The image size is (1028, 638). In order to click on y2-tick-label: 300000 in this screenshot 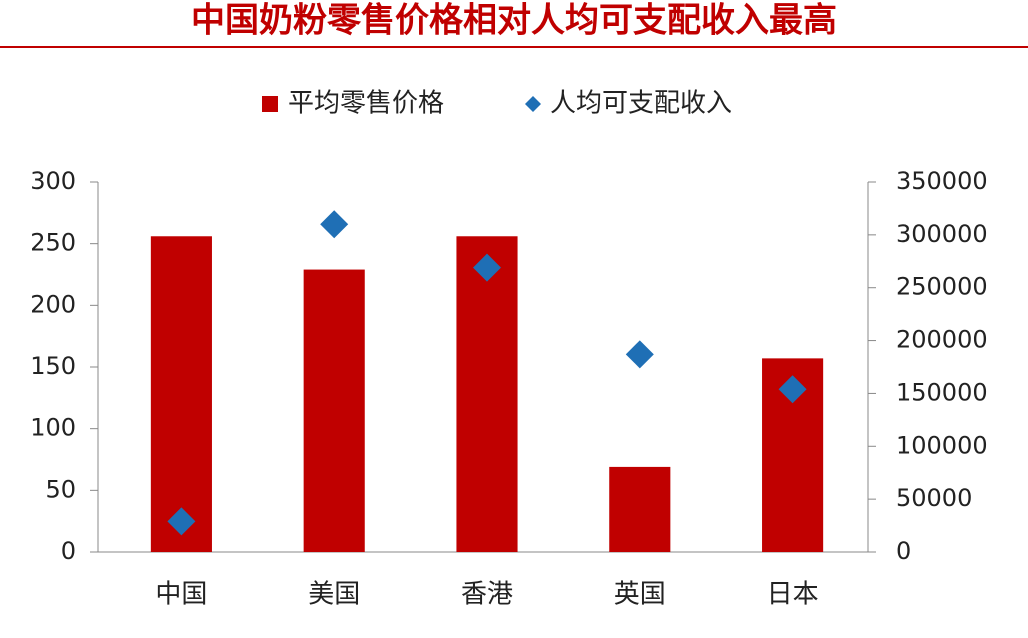, I will do `click(942, 234)`.